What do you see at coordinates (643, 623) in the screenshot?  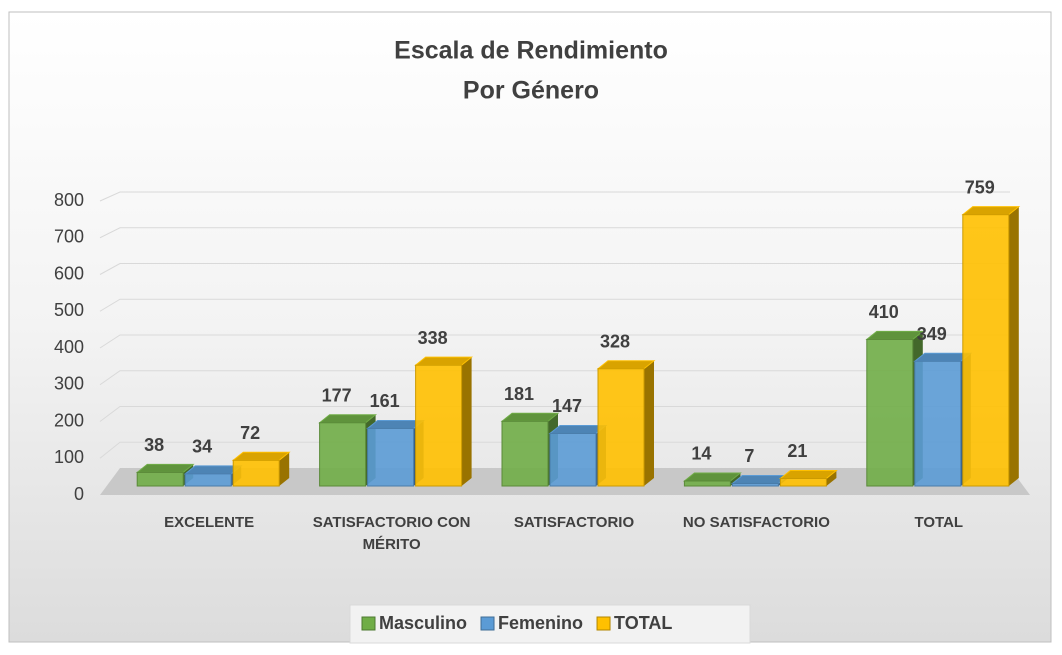 I see `legend-label: TOTAL` at bounding box center [643, 623].